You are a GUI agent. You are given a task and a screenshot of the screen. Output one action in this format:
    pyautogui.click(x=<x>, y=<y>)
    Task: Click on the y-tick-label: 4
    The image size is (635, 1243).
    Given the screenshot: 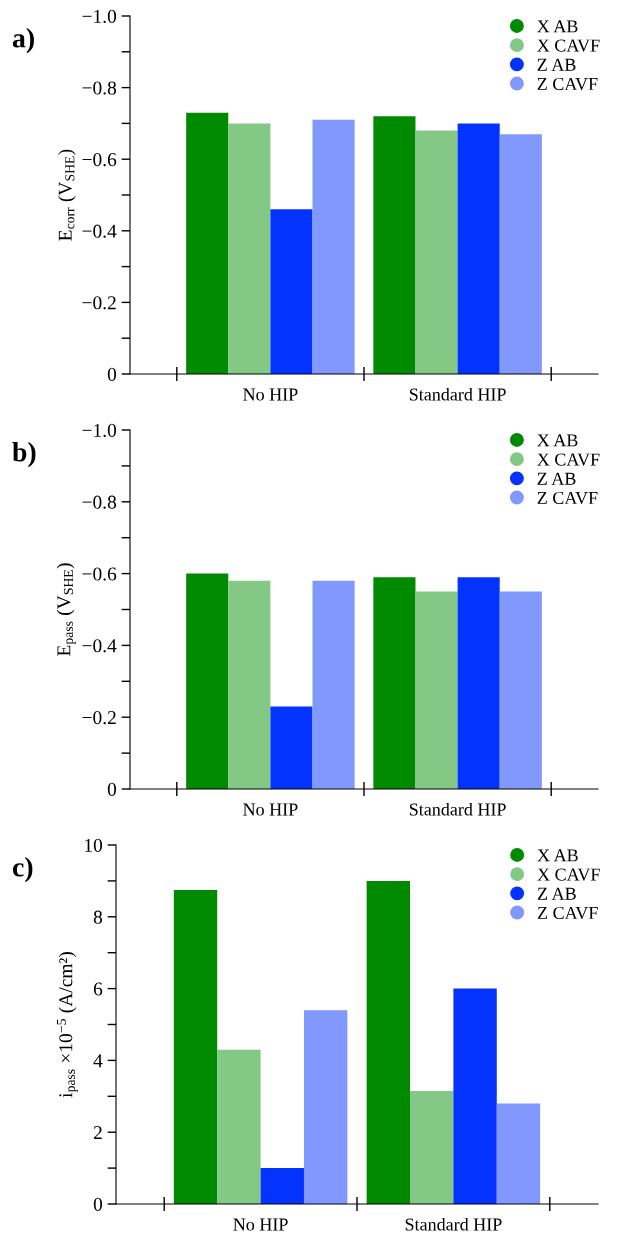 What is the action you would take?
    pyautogui.click(x=98, y=1061)
    